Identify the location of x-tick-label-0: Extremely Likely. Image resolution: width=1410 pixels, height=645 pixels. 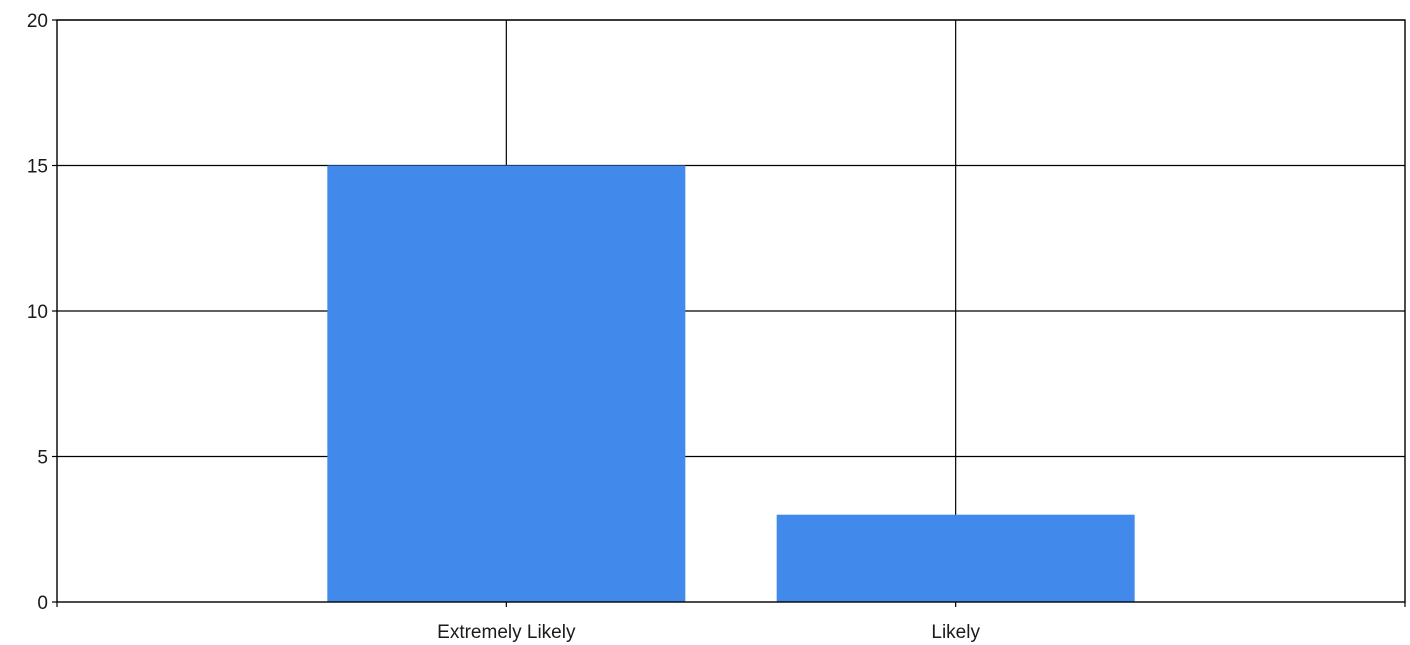
(506, 632).